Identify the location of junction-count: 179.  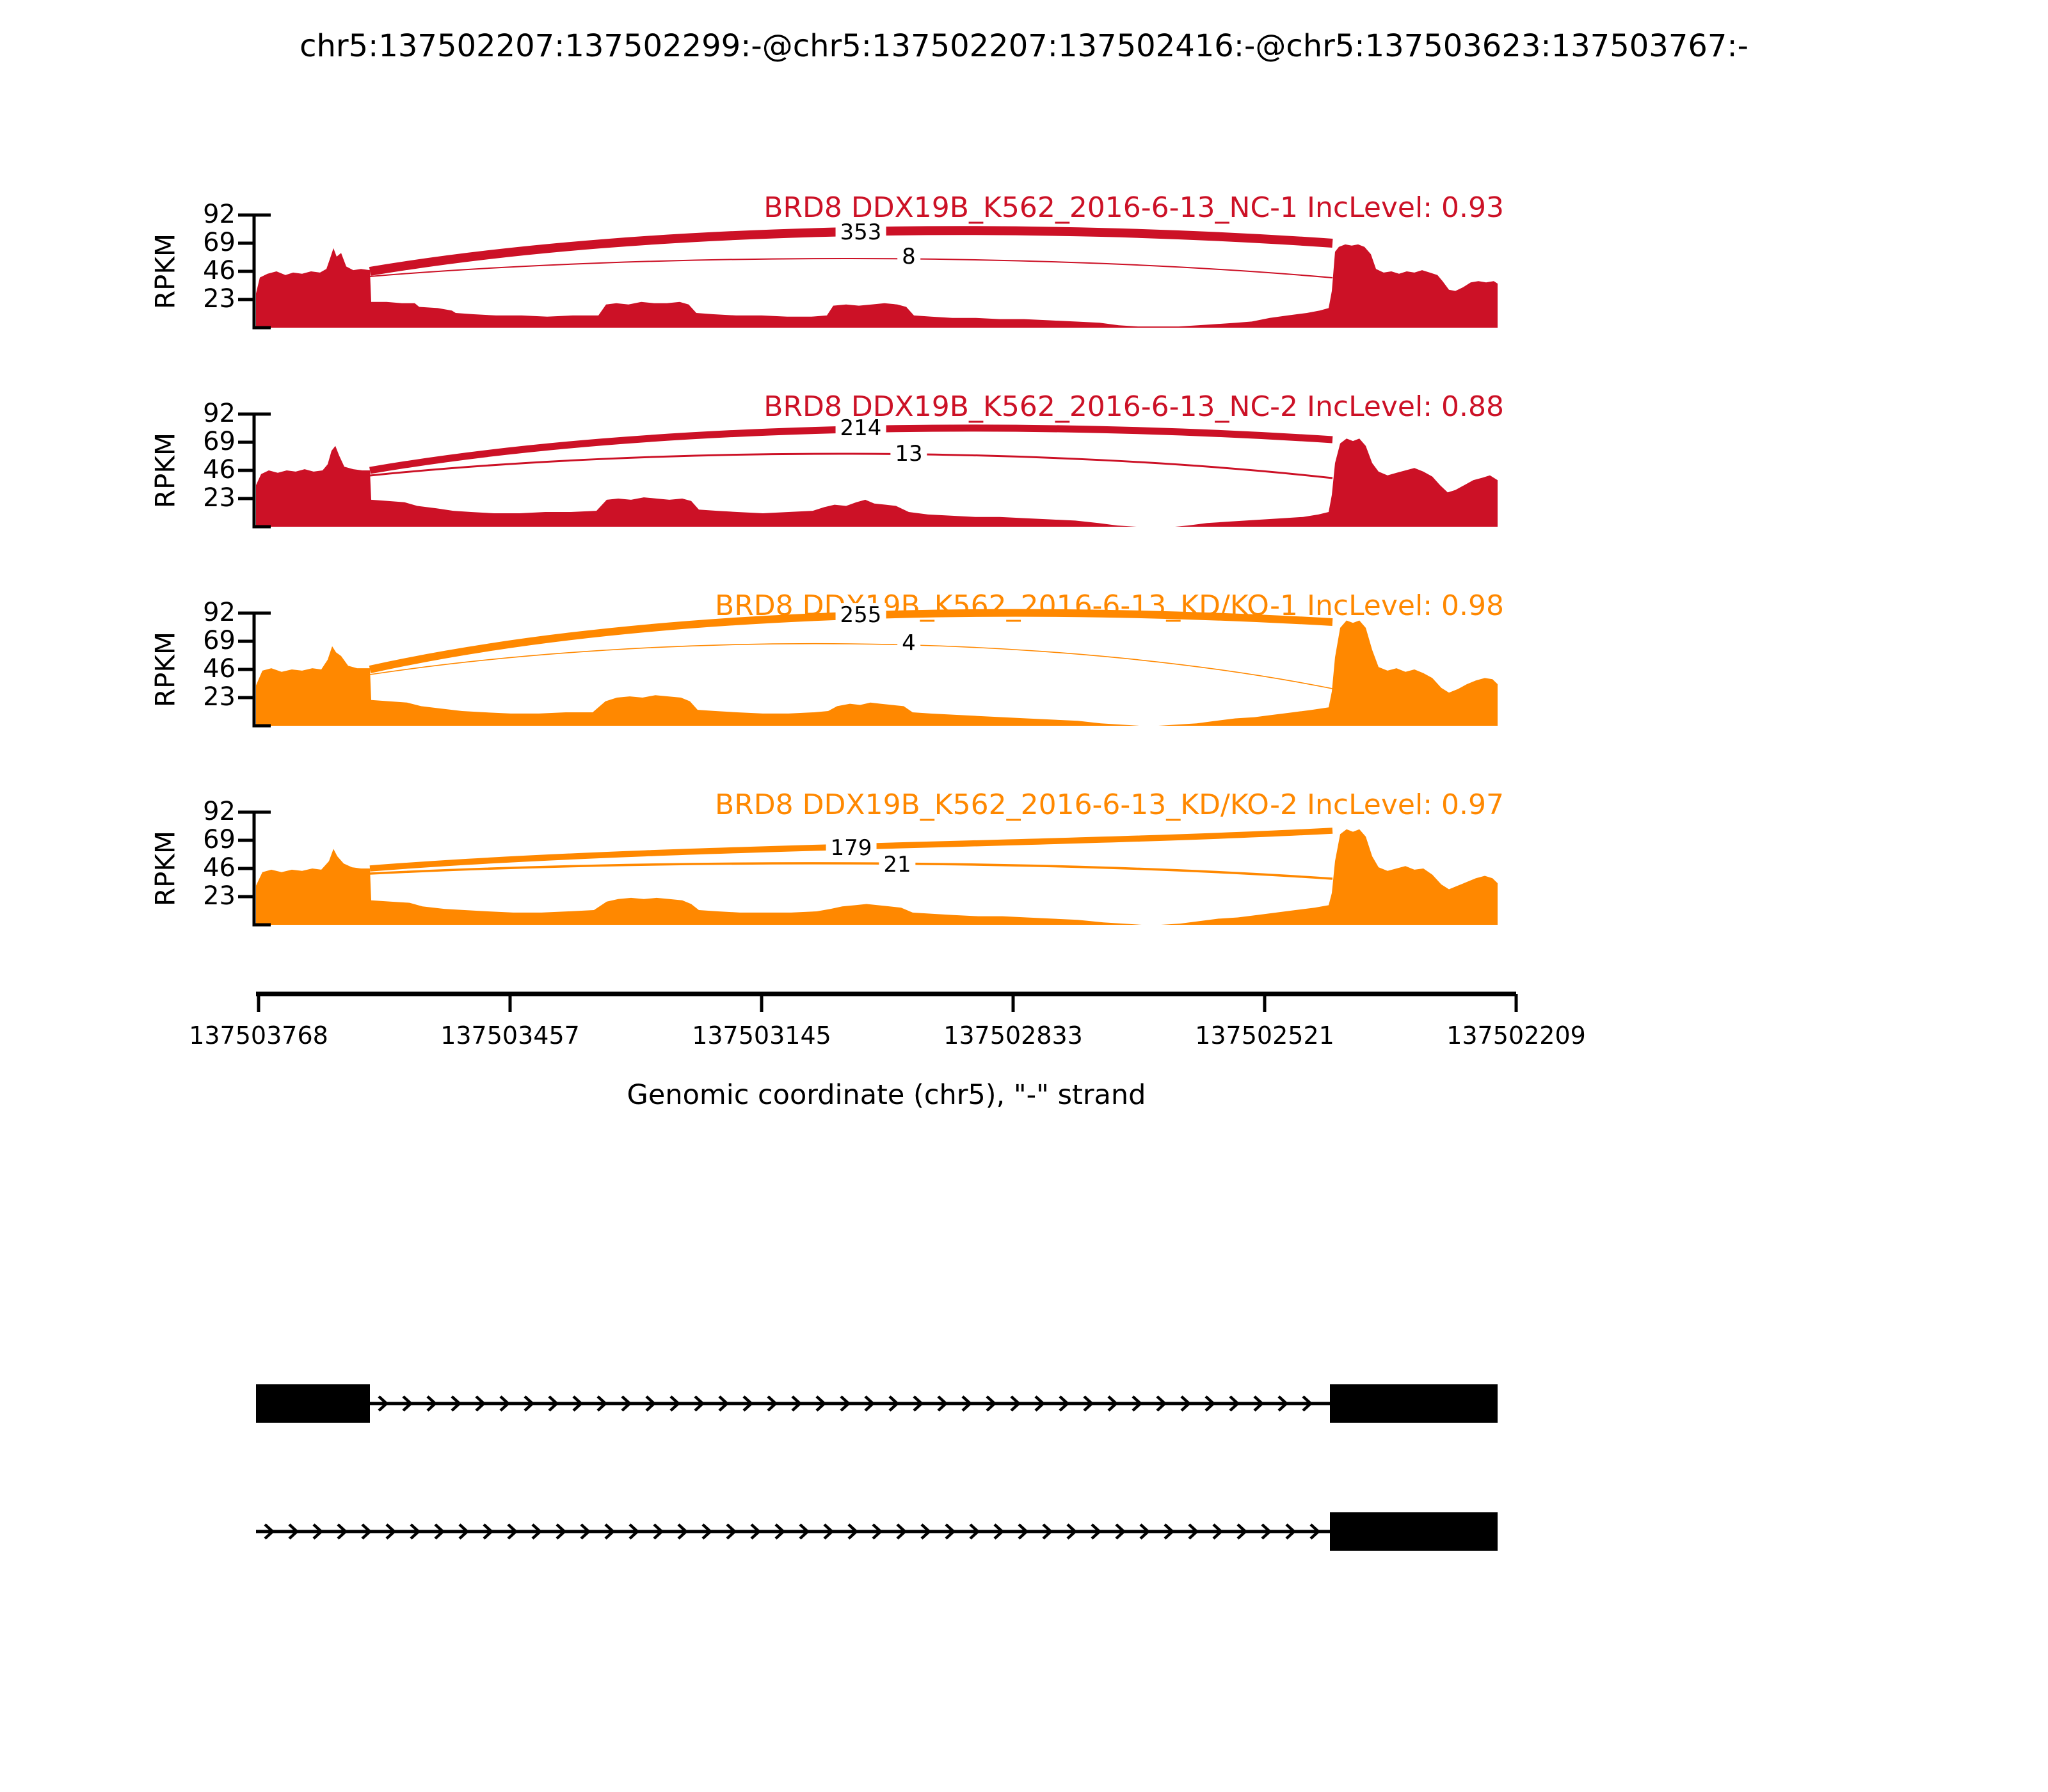
(851, 848).